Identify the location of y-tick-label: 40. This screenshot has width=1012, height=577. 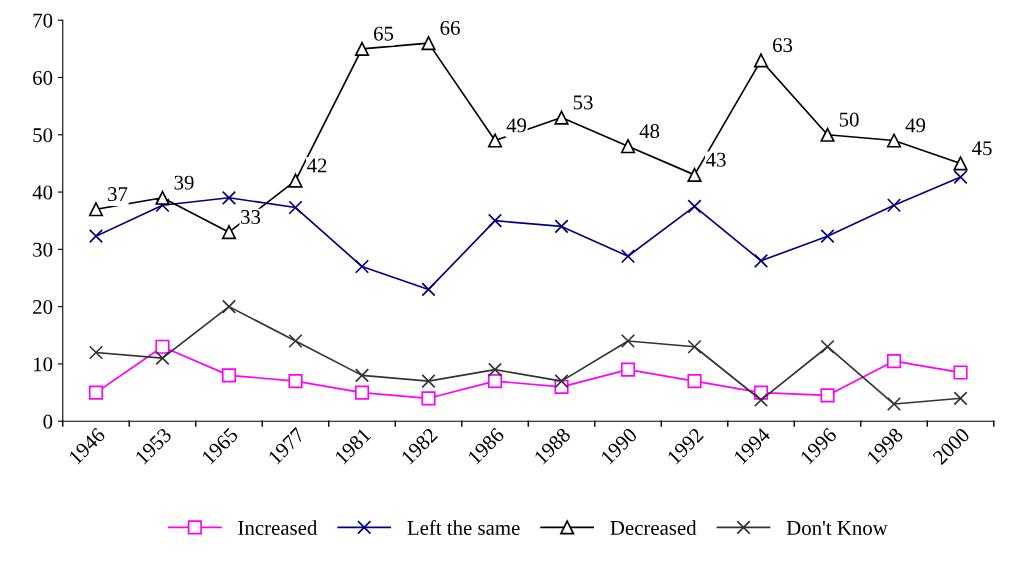
(42, 192).